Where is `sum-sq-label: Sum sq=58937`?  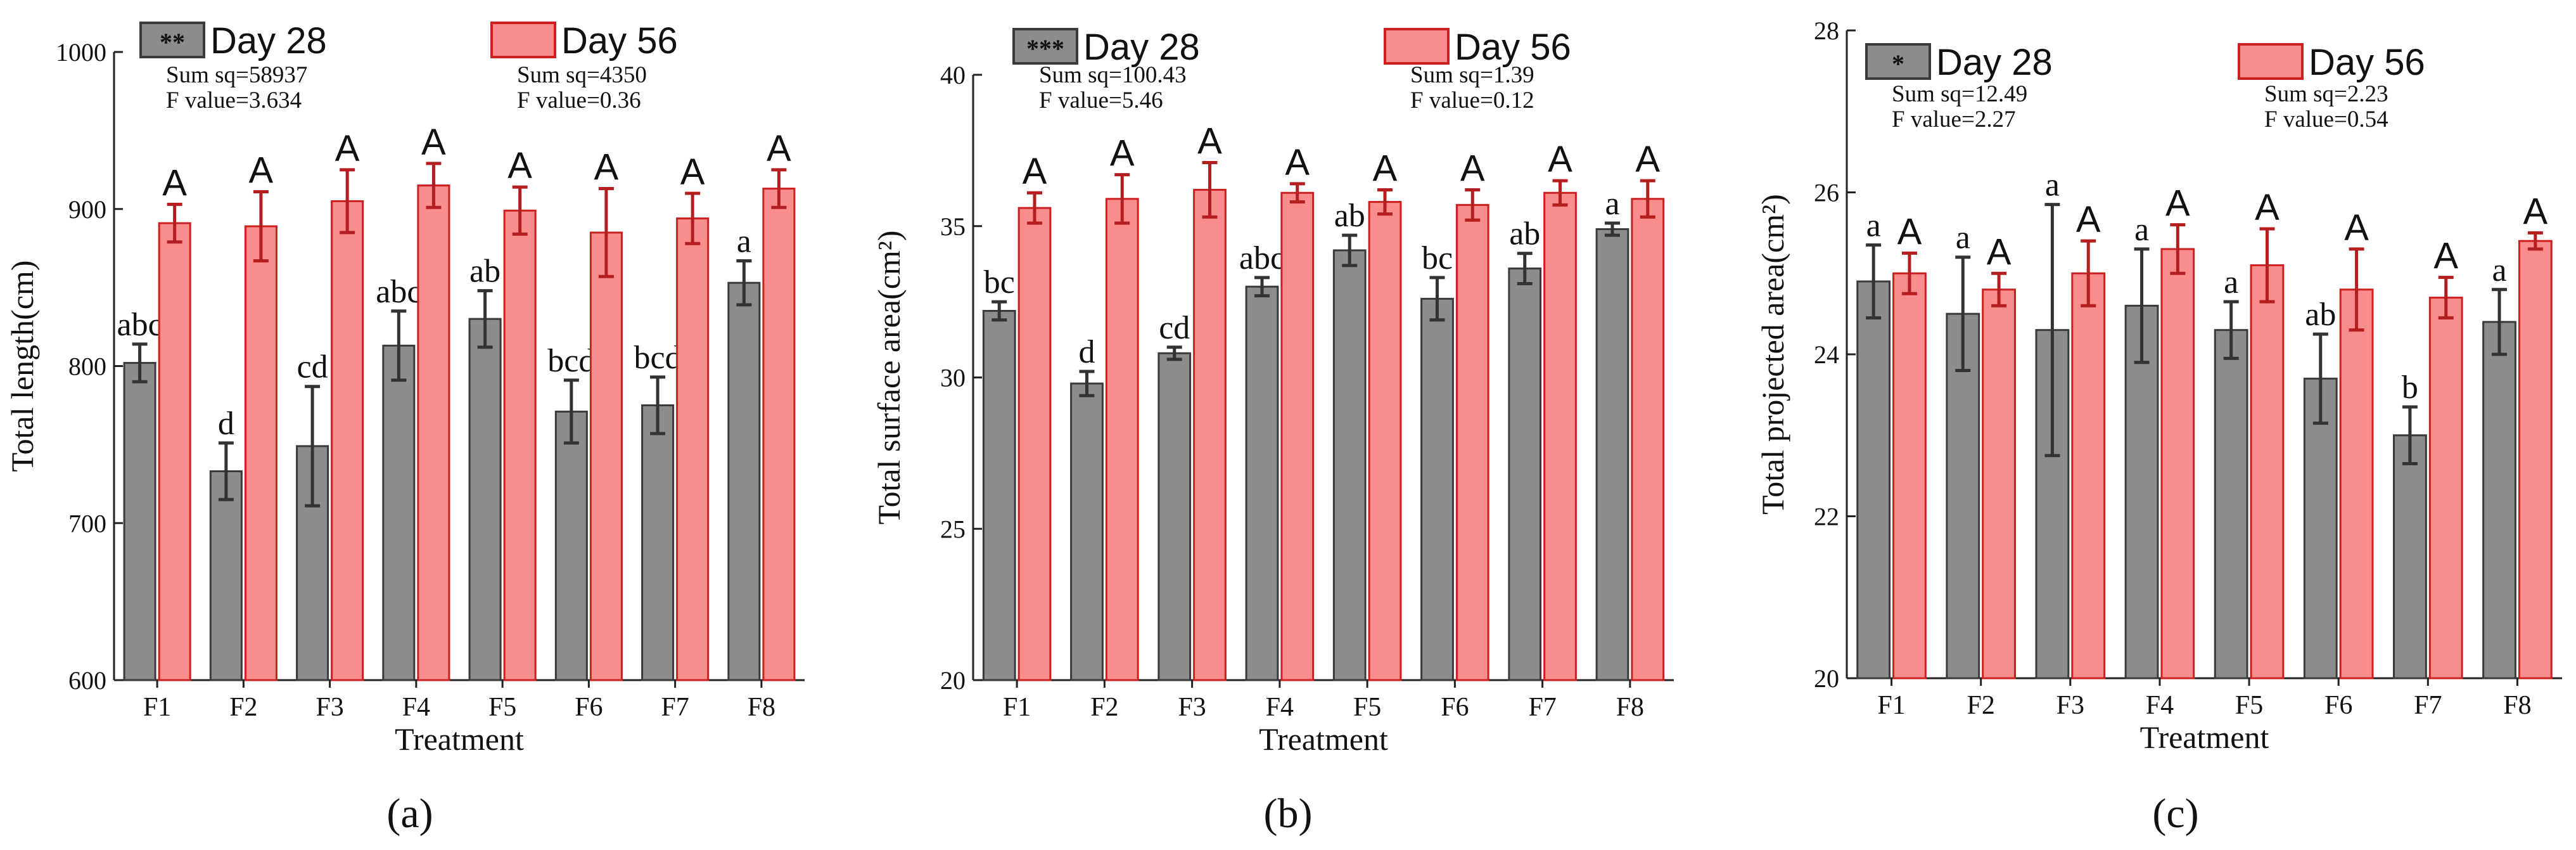
sum-sq-label: Sum sq=58937 is located at coordinates (236, 75).